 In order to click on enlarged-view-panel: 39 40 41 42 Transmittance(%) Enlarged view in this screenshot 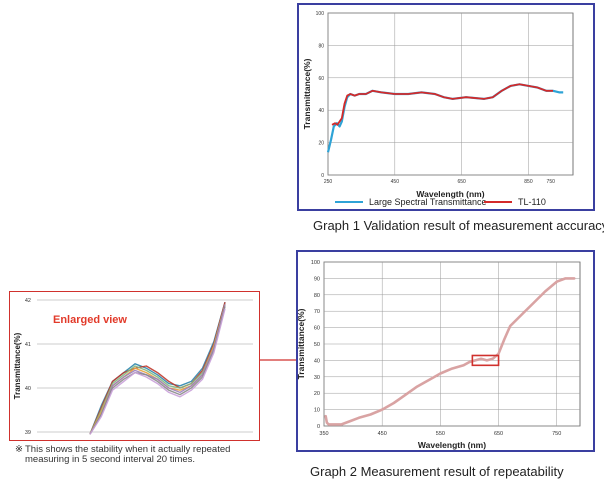, I will do `click(134, 366)`.